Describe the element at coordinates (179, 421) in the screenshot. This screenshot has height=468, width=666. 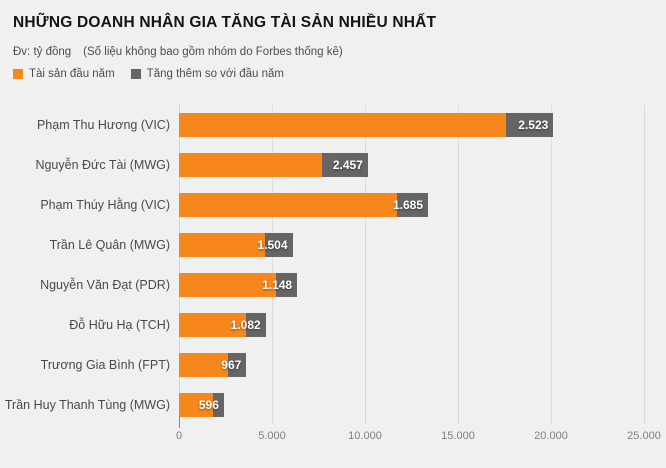
I see `zero-axis-tick` at that location.